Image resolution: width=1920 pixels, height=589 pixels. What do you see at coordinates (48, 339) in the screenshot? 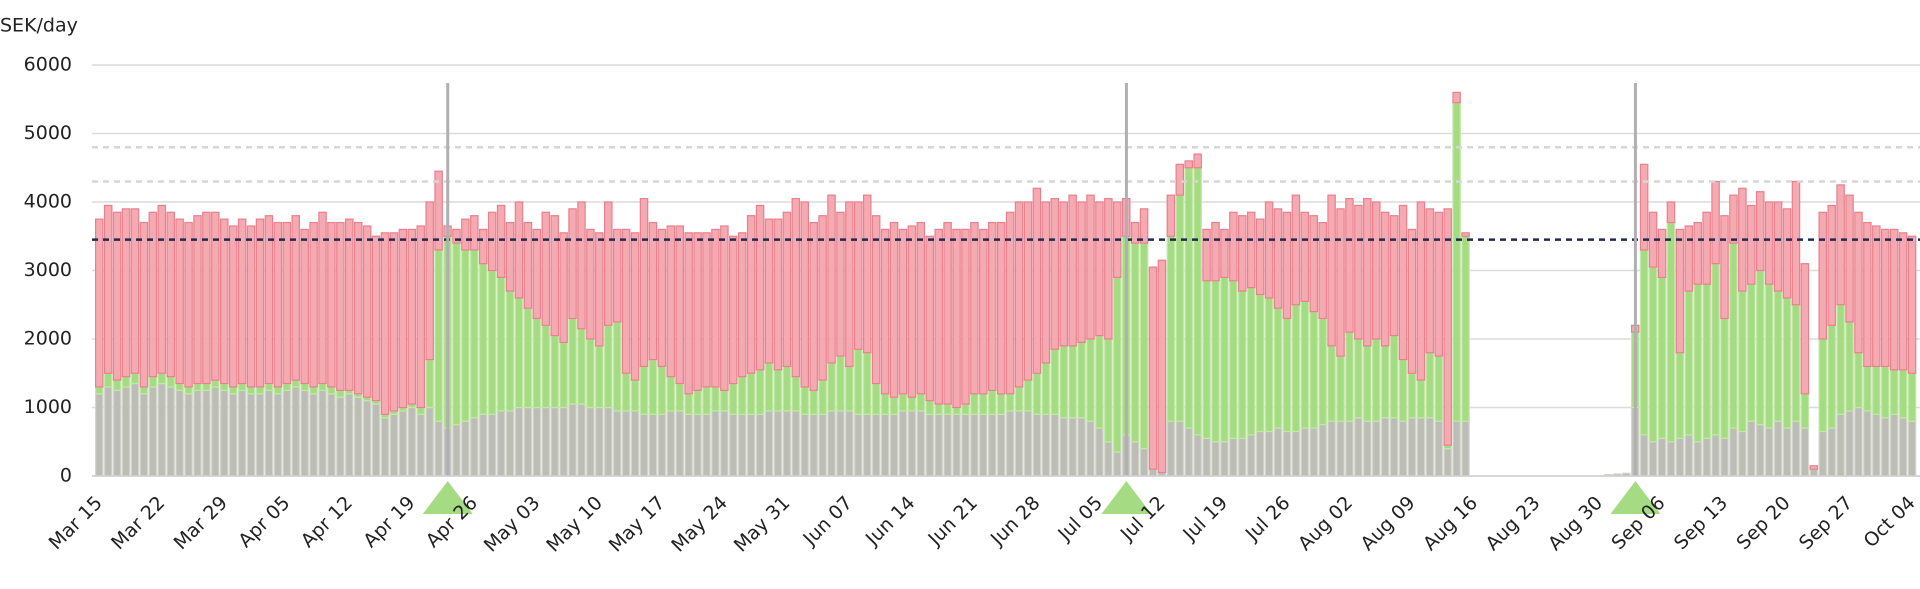
I see `y-tick-label: 2000` at bounding box center [48, 339].